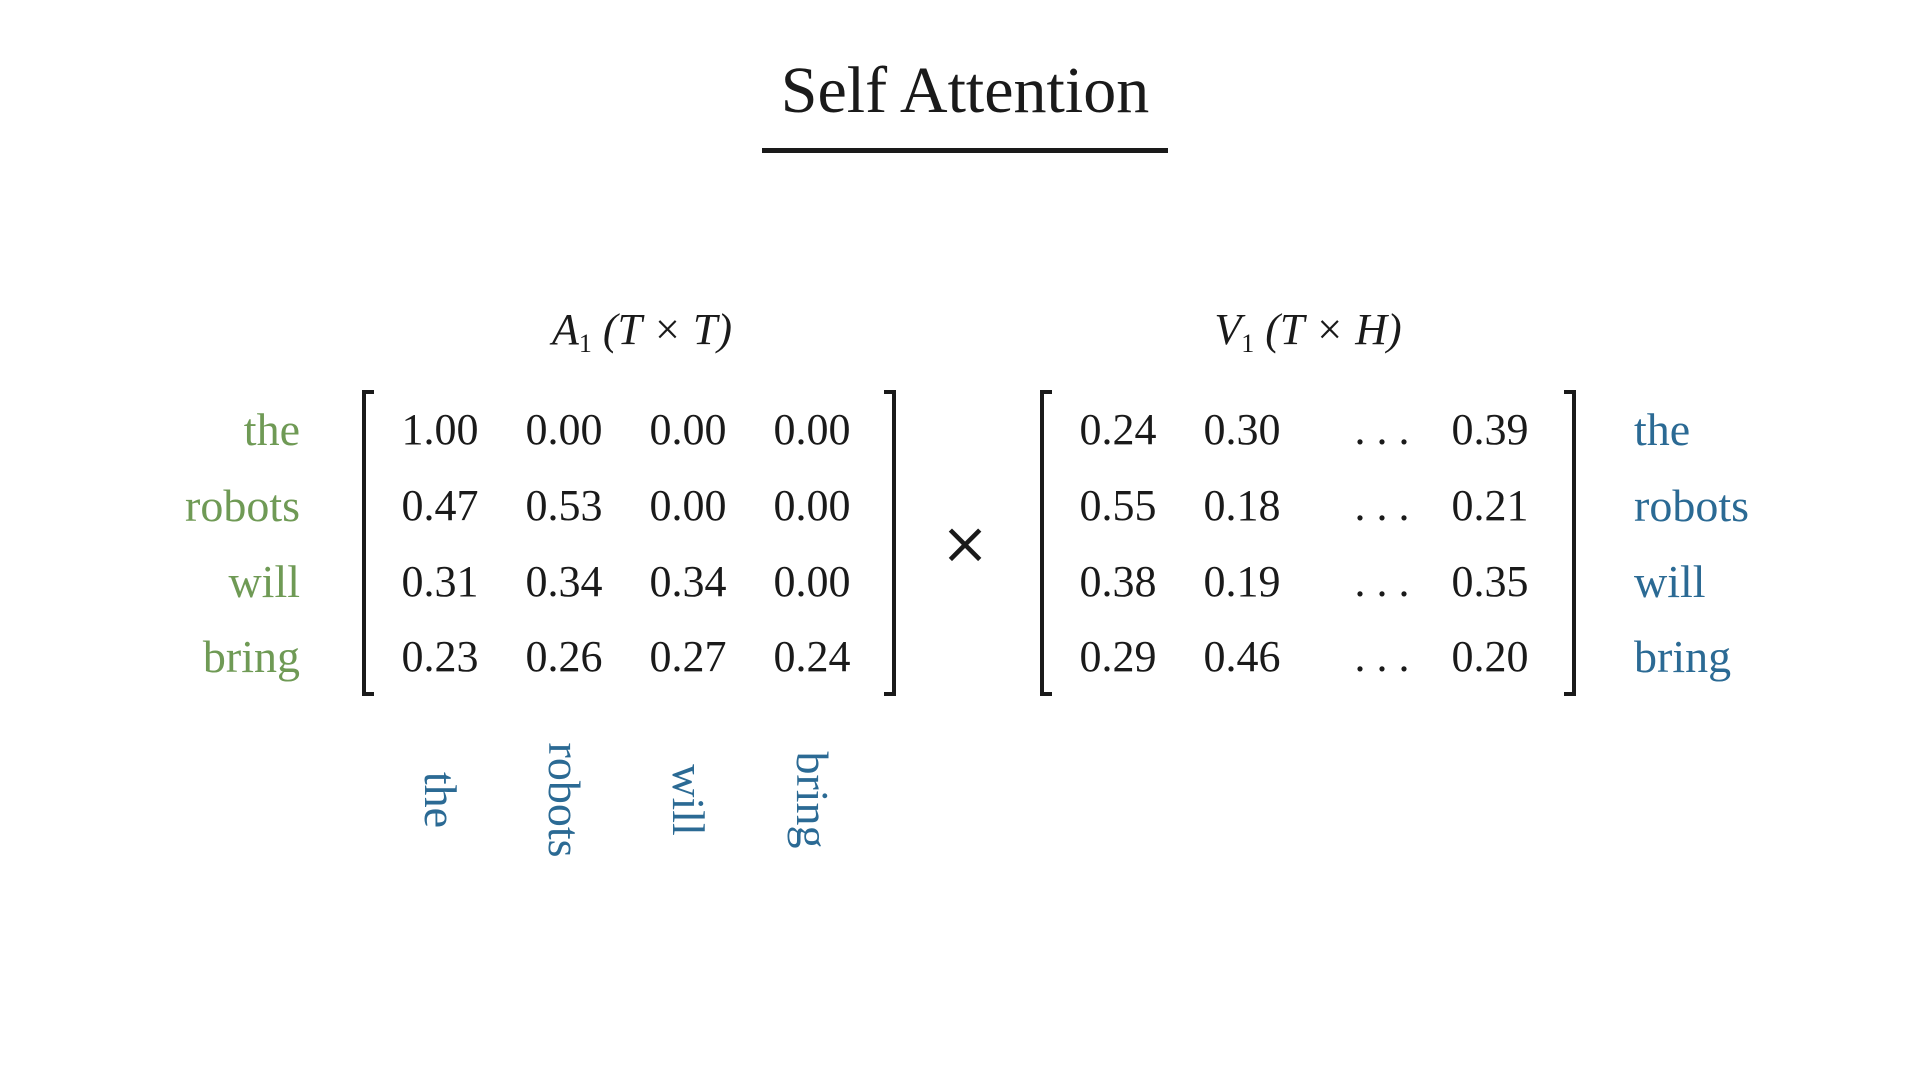 The width and height of the screenshot is (1920, 1080). What do you see at coordinates (264, 581) in the screenshot?
I see `matrix-a-row-label: will` at bounding box center [264, 581].